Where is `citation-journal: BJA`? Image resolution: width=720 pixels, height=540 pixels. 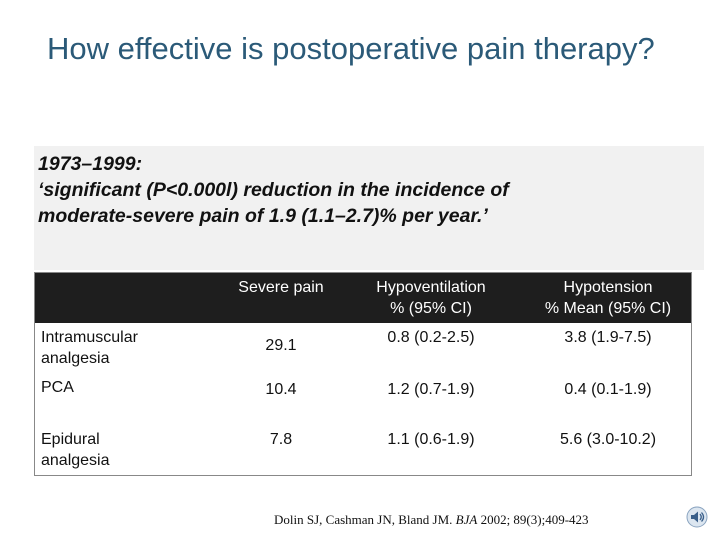
citation-journal: BJA is located at coordinates (466, 519).